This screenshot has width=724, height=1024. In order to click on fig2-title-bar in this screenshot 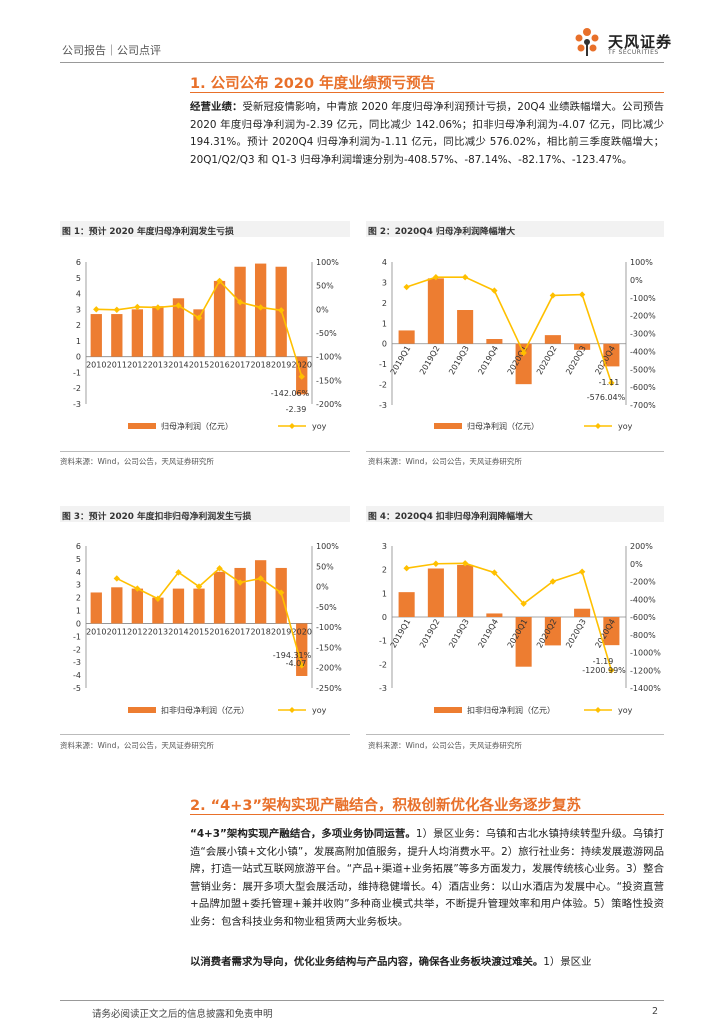, I will do `click(515, 229)`.